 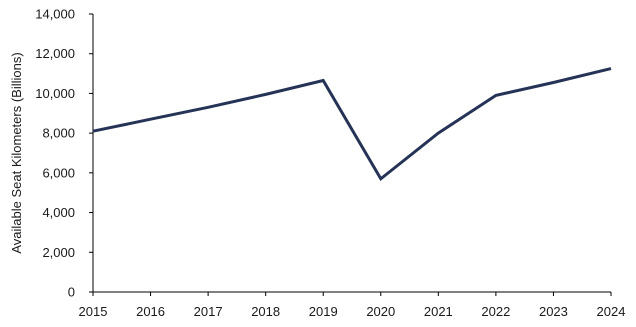 I want to click on y-tick-label: 2,000, so click(x=58, y=252).